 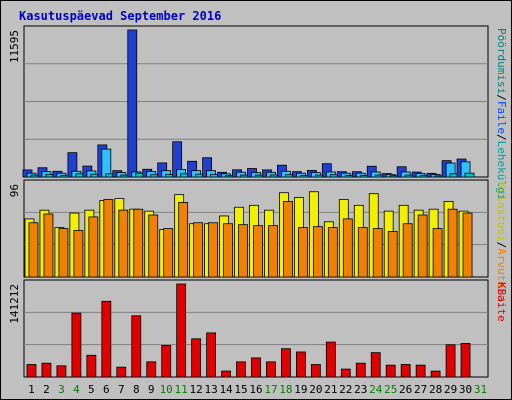 What do you see at coordinates (120, 16) in the screenshot?
I see `chart-title: Kasutuspäevad September 2016` at bounding box center [120, 16].